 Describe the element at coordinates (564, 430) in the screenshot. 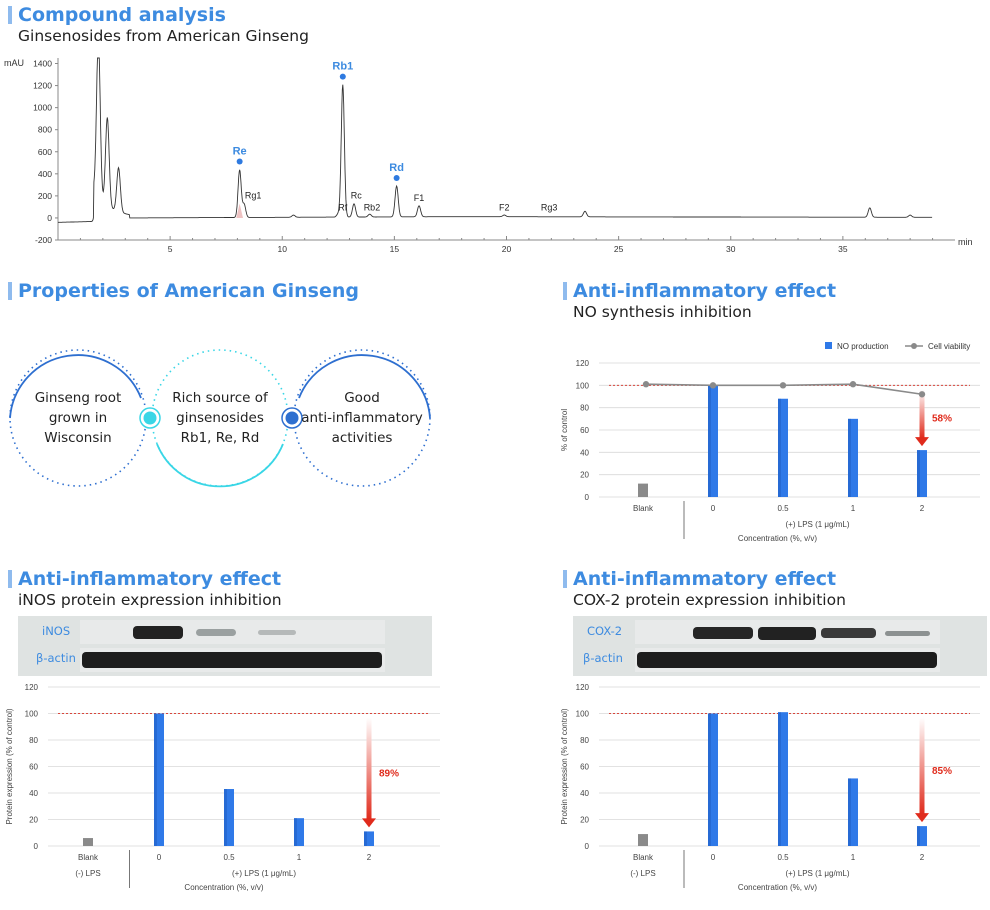

I see `y-axis-title: % of control` at that location.